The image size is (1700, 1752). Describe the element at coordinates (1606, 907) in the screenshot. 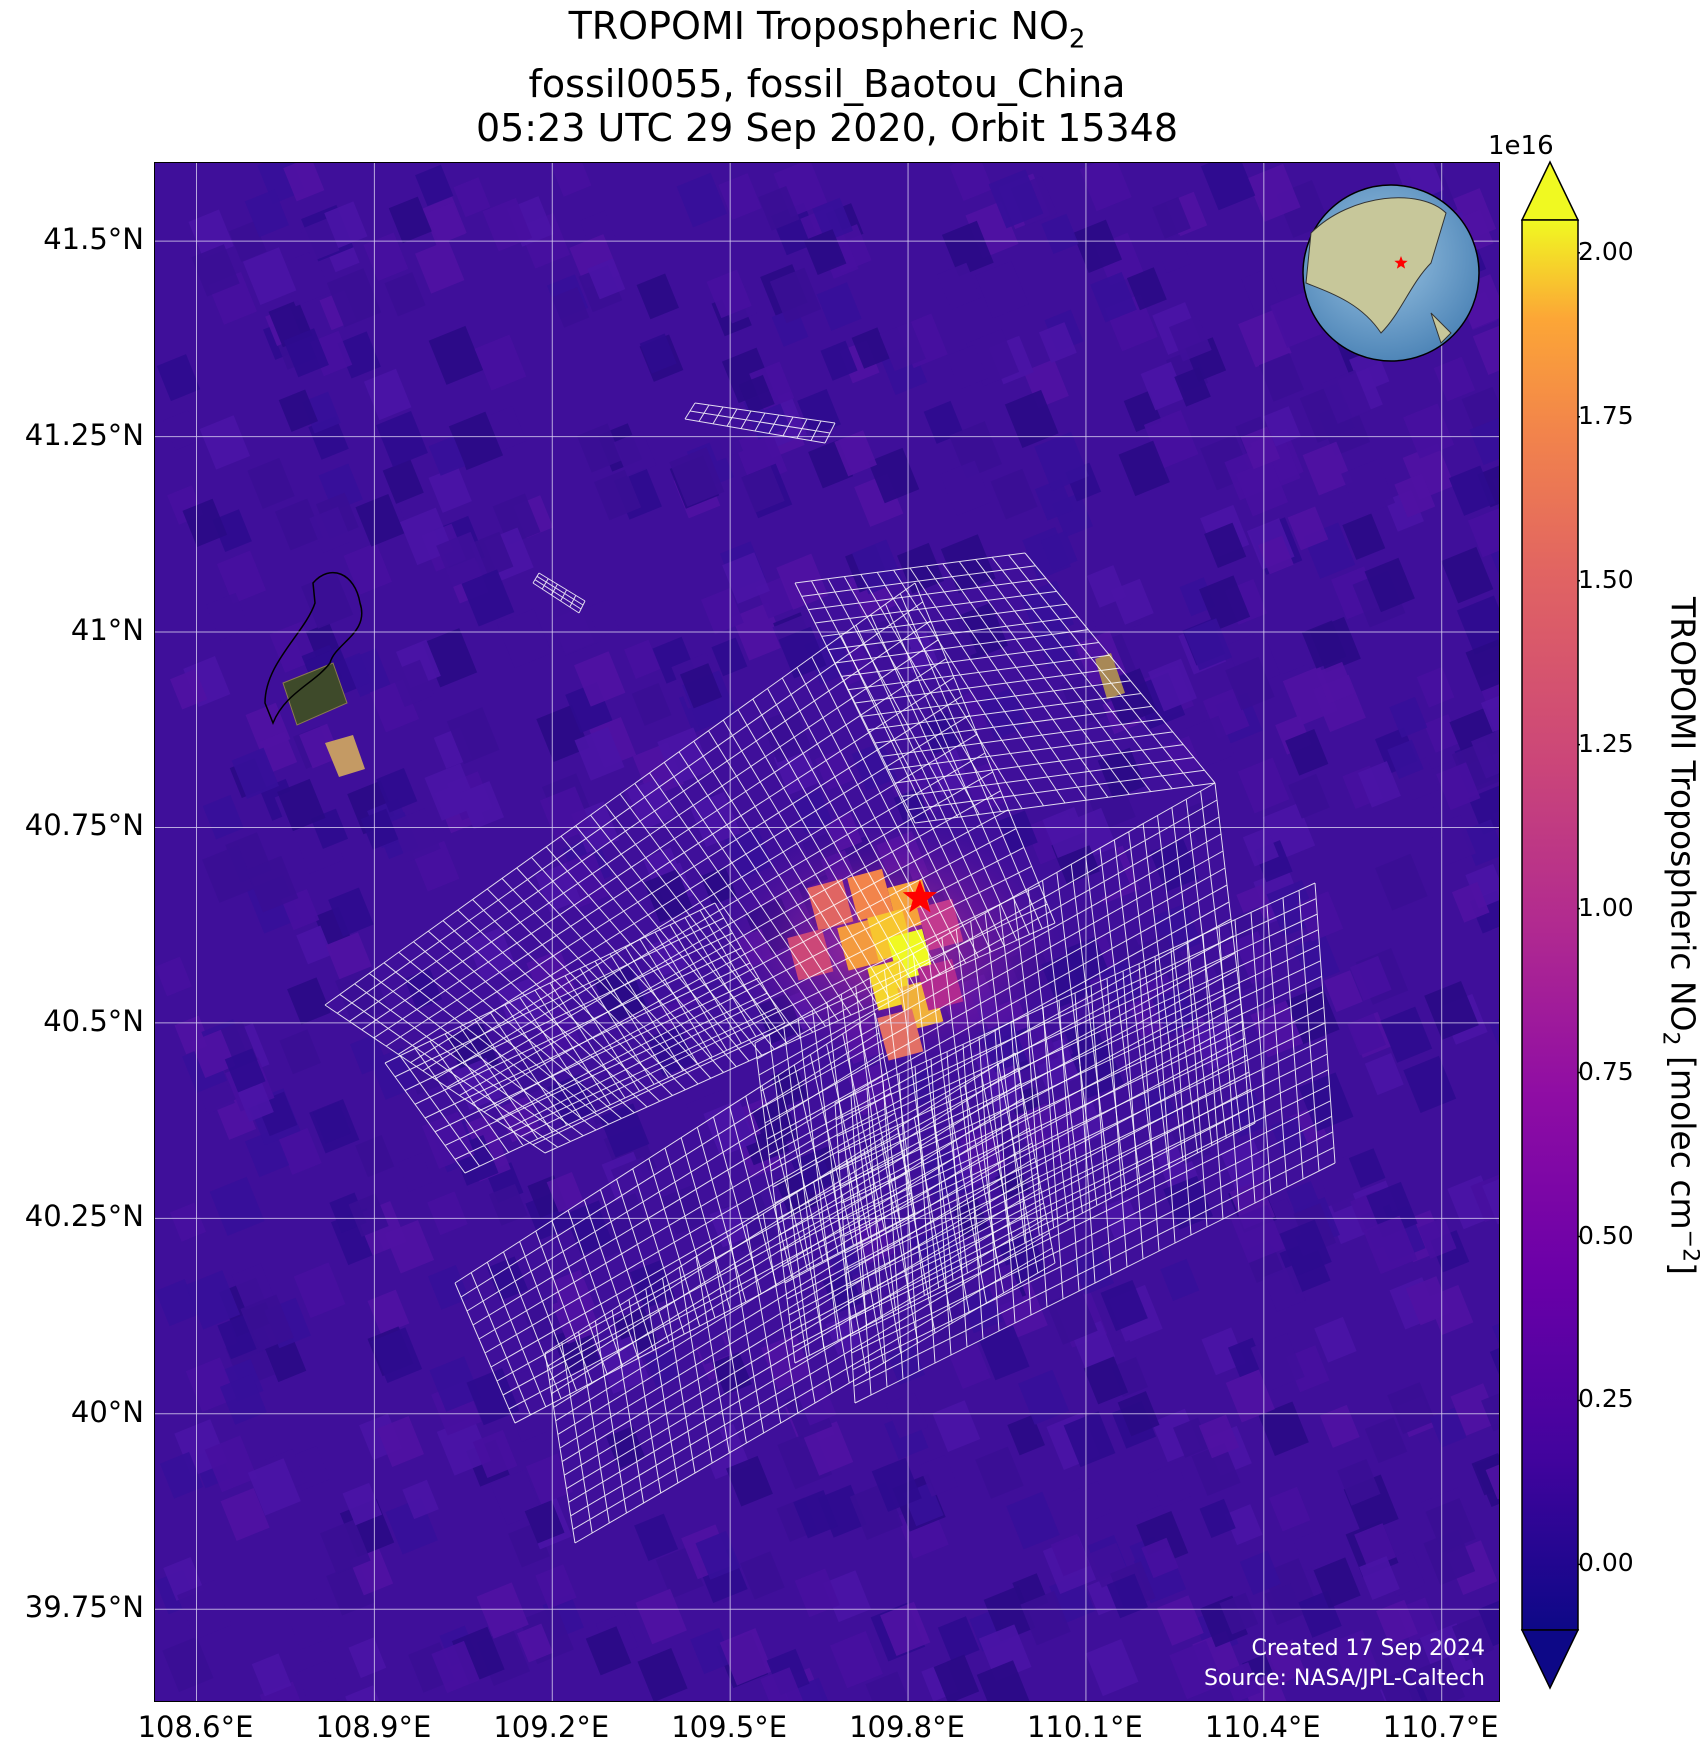

I see `colorbar-tick-label: 1.00` at that location.